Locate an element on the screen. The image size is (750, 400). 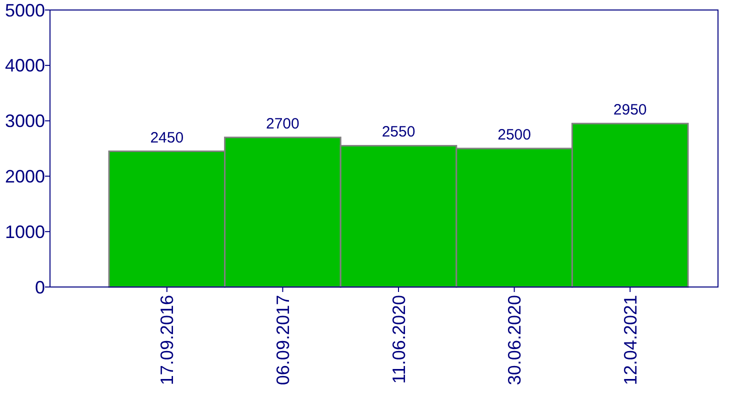
data-label: 2950 is located at coordinates (630, 110).